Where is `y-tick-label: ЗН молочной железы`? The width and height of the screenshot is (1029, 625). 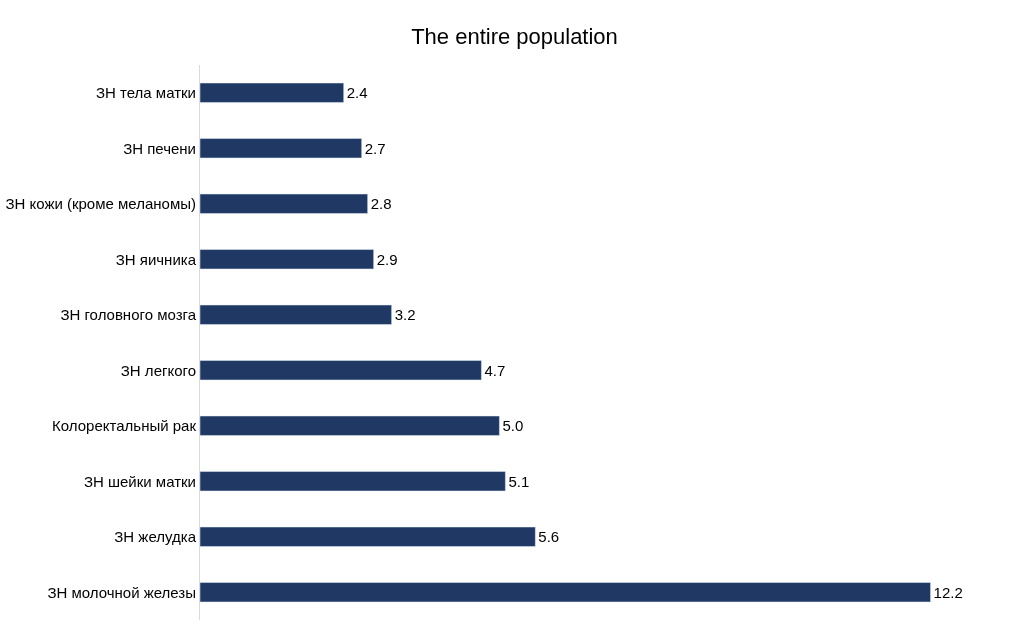 y-tick-label: ЗН молочной железы is located at coordinates (121, 592).